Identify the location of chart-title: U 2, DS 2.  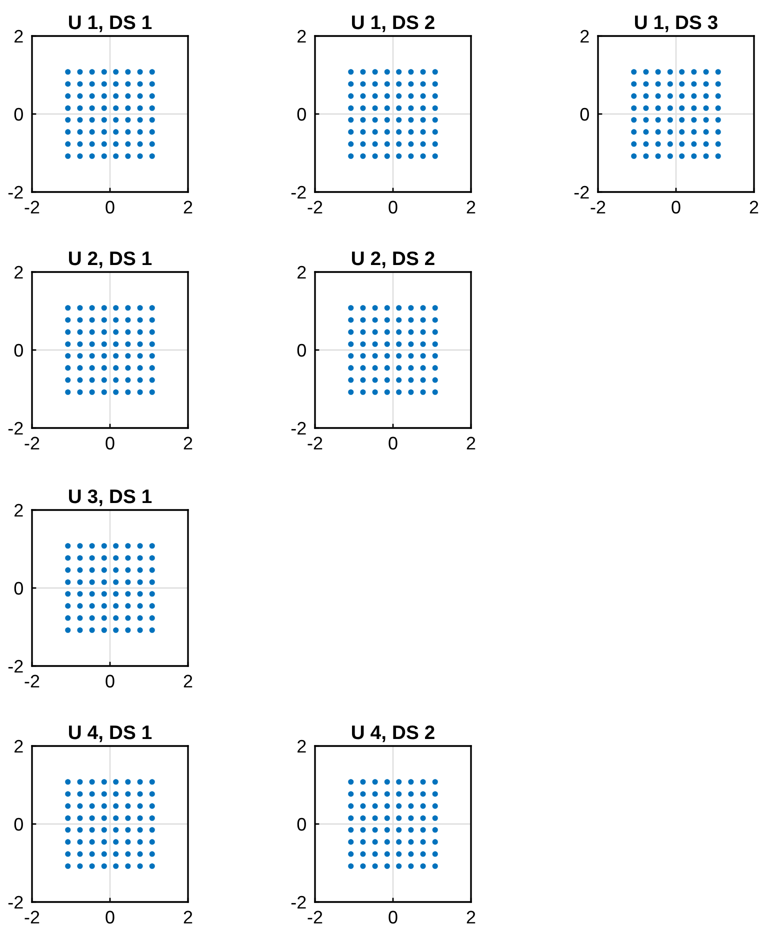
(393, 259).